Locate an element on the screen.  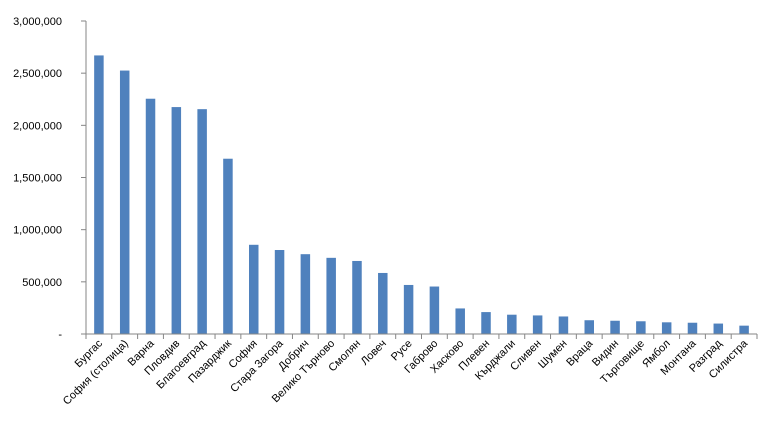
y-tick-label: - is located at coordinates (60, 335).